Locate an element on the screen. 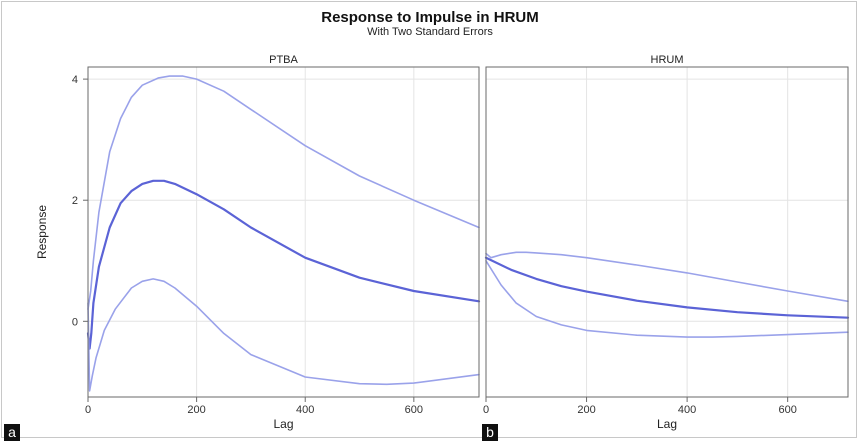 This screenshot has width=860, height=441. y-tick-label: 0 is located at coordinates (75, 322).